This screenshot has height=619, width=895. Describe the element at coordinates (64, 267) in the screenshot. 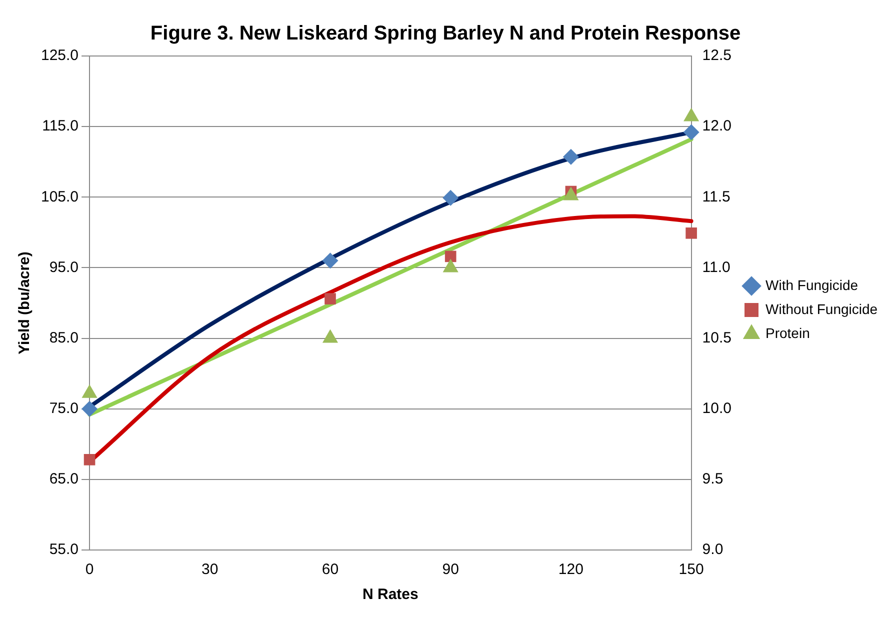

I see `y-tick-label: 95.0` at that location.